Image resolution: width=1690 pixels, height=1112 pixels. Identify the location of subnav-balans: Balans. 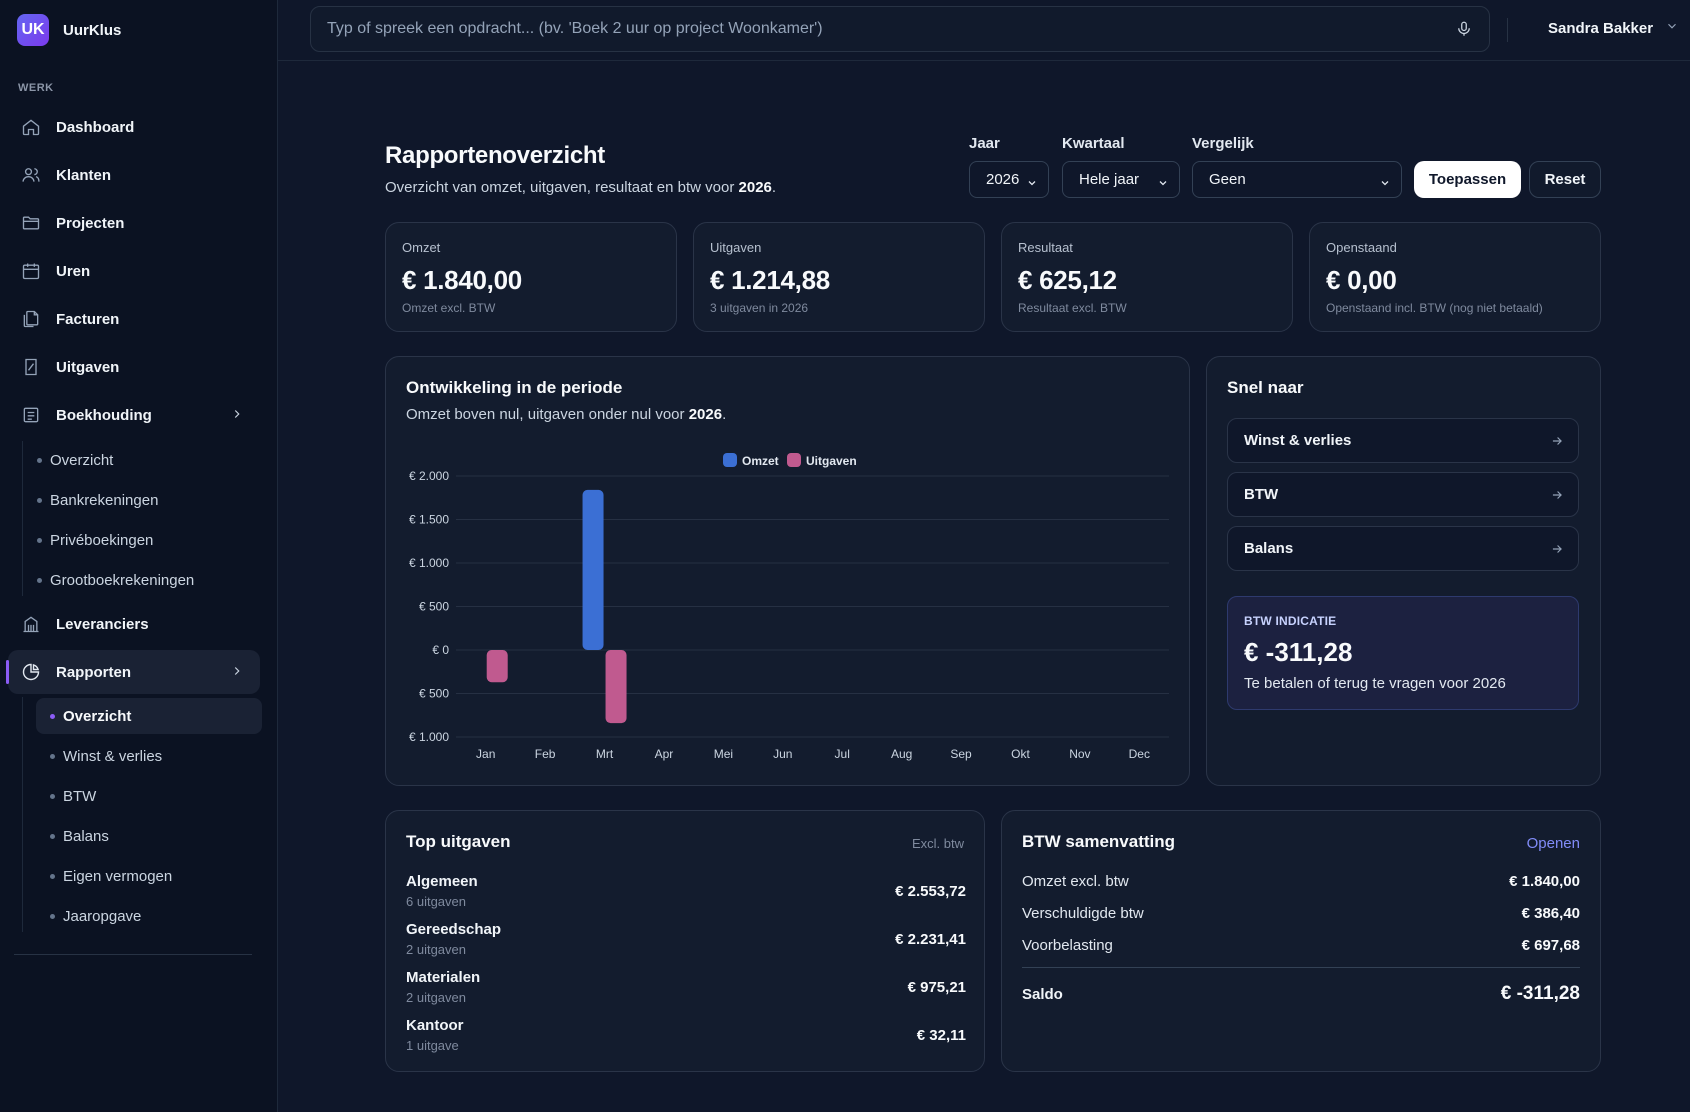
(149, 836).